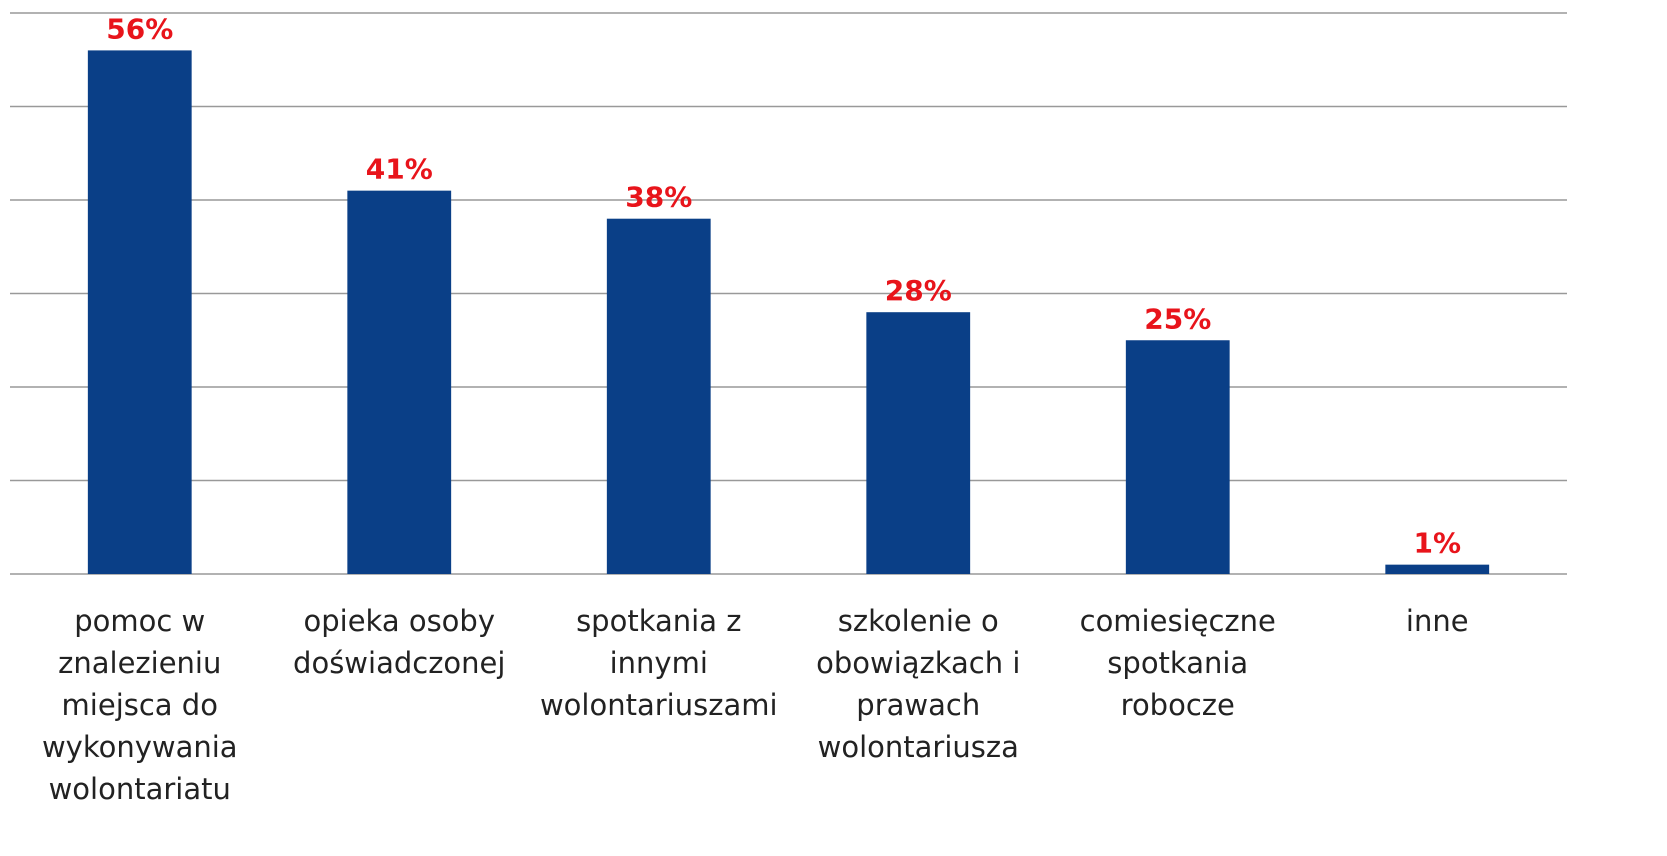 The height and width of the screenshot is (856, 1667). Describe the element at coordinates (658, 197) in the screenshot. I see `data-label: 38%` at that location.